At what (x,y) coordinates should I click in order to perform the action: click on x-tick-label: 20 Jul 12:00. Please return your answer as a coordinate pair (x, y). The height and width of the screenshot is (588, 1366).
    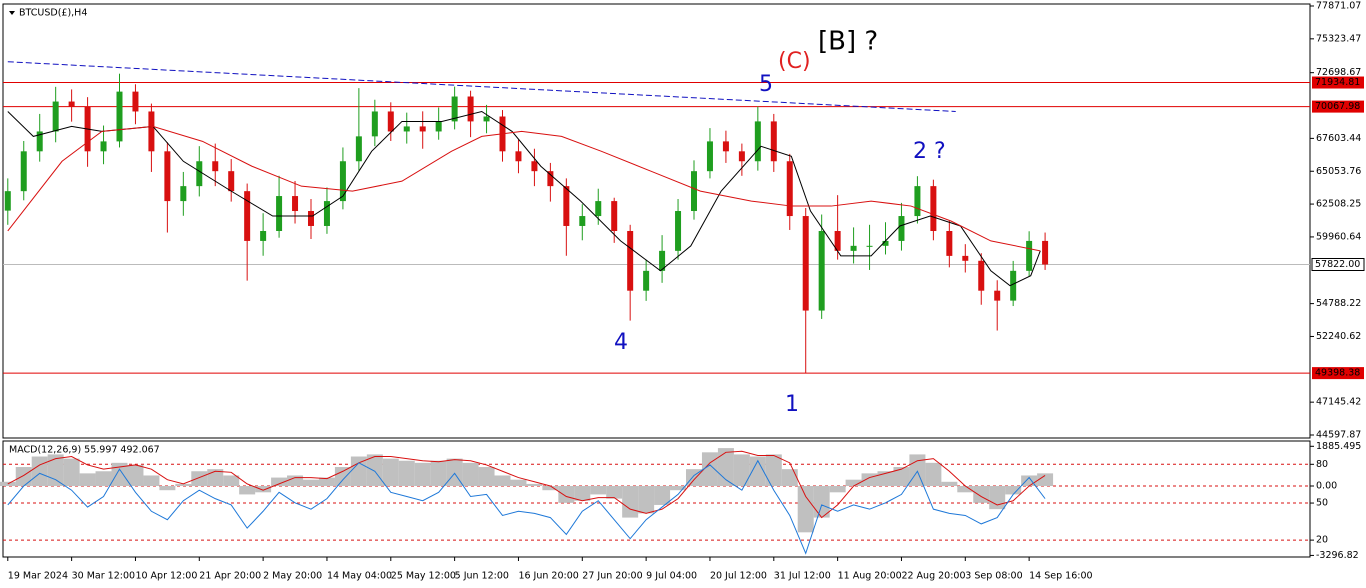
    Looking at the image, I should click on (738, 576).